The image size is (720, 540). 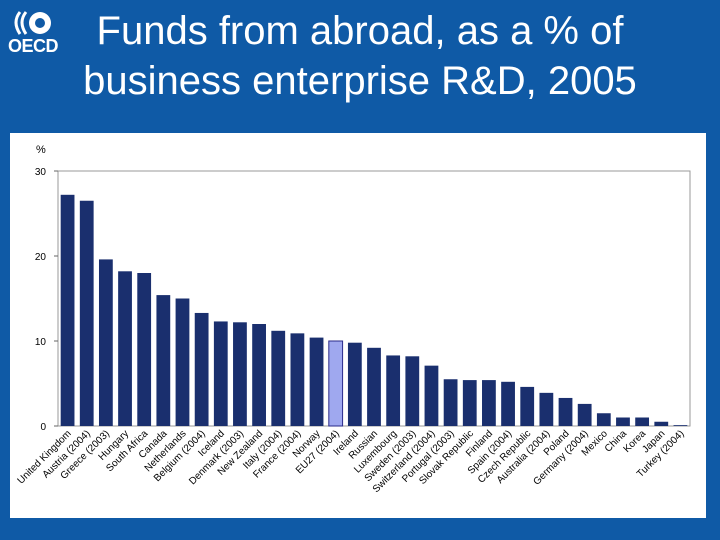 What do you see at coordinates (316, 381) in the screenshot?
I see `bar-norway` at bounding box center [316, 381].